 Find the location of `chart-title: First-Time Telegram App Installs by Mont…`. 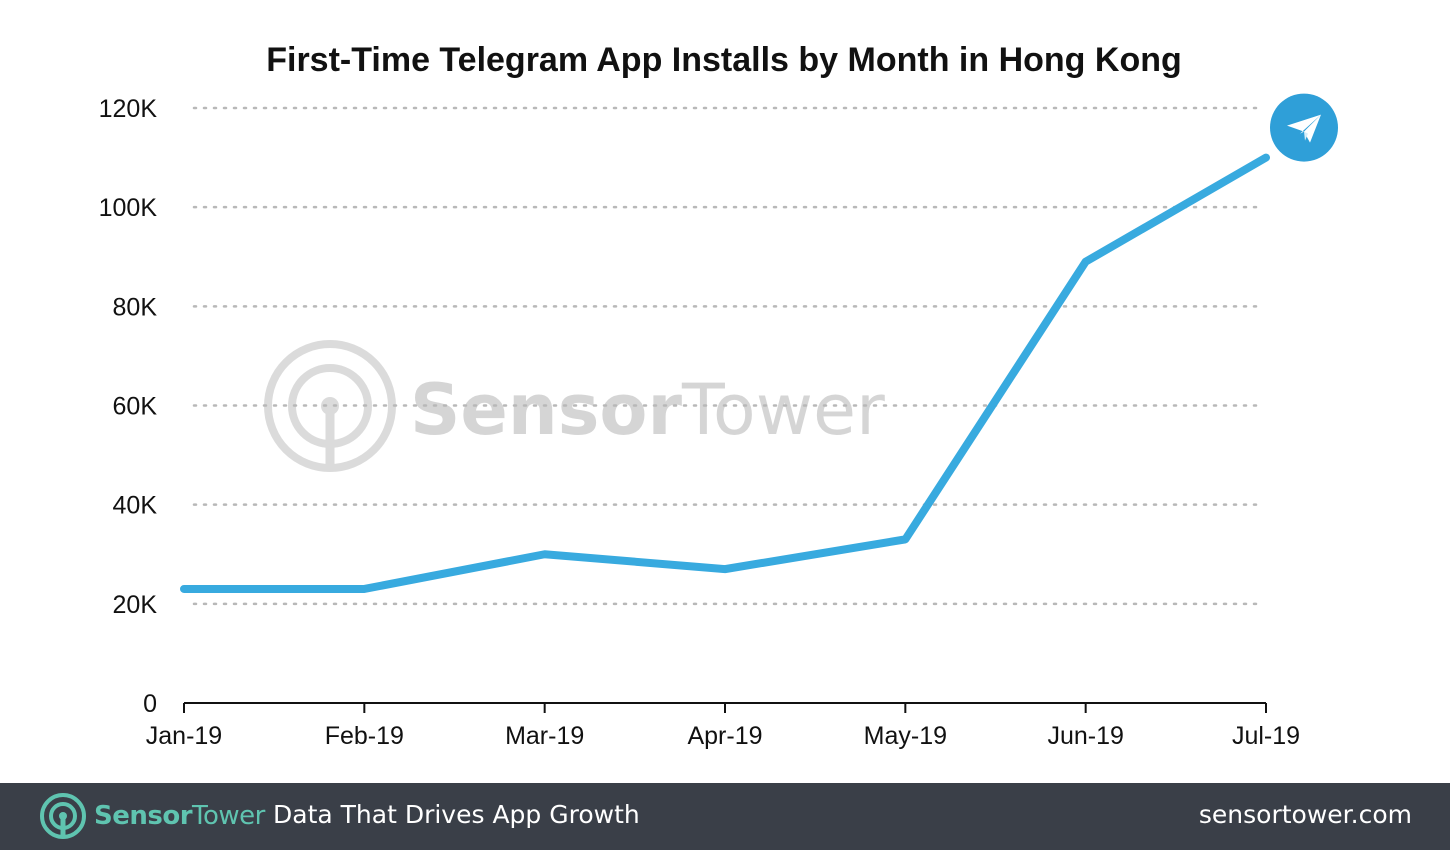

chart-title: First-Time Telegram App Installs by Mont… is located at coordinates (724, 60).